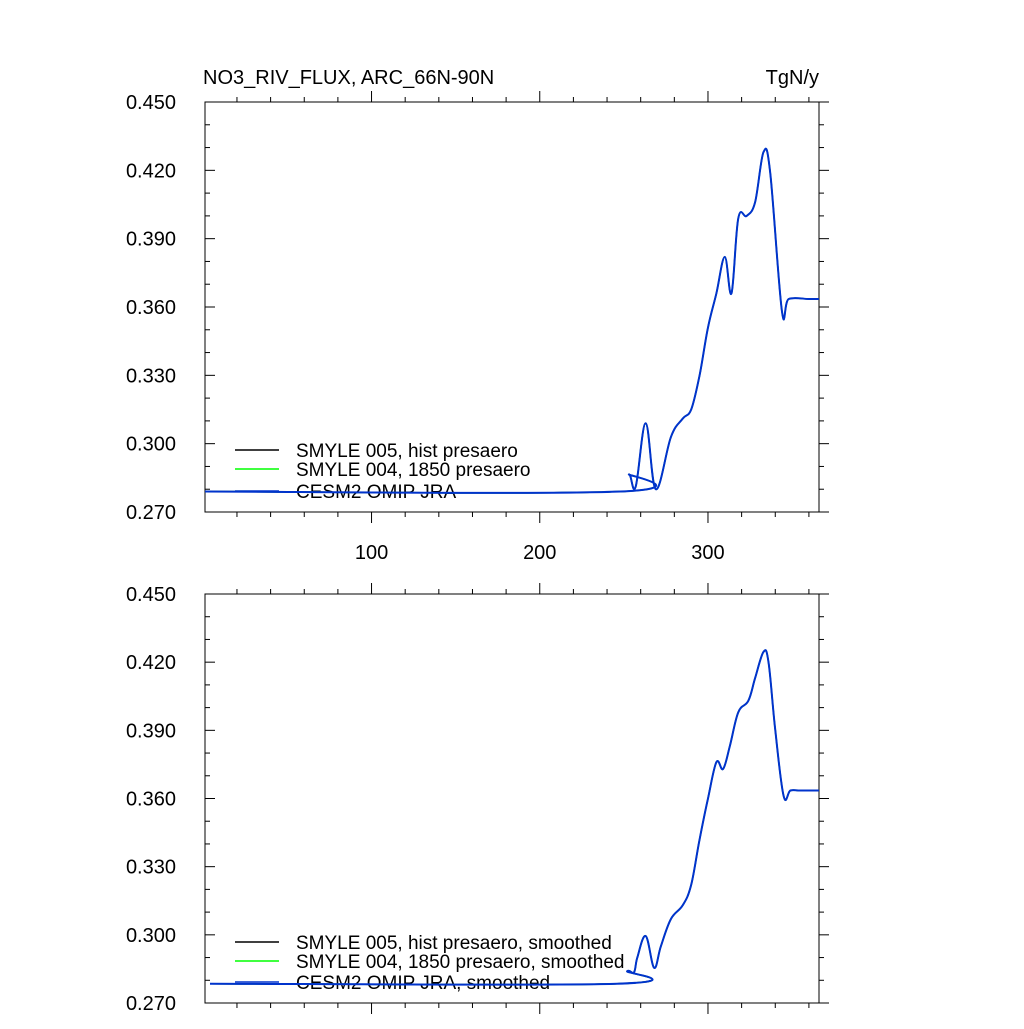 The width and height of the screenshot is (1024, 1029). Describe the element at coordinates (707, 553) in the screenshot. I see `x-tick-label: 300` at that location.